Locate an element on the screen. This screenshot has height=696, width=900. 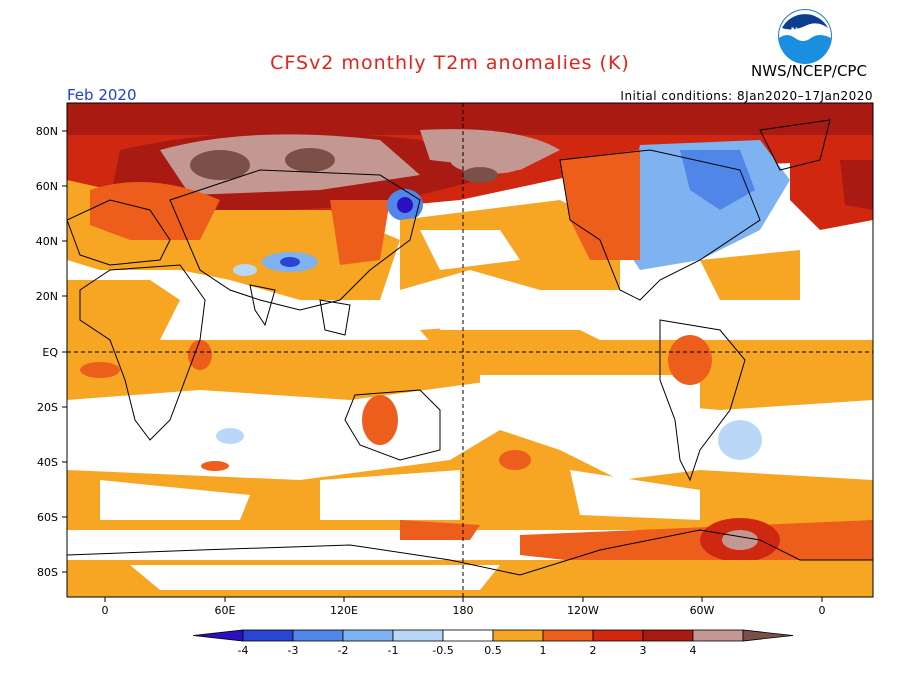
lon-tick-label: 60W is located at coordinates (702, 610).